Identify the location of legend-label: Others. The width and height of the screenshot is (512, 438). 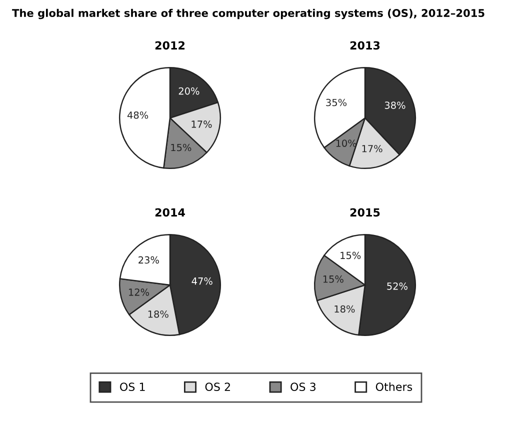
(394, 387).